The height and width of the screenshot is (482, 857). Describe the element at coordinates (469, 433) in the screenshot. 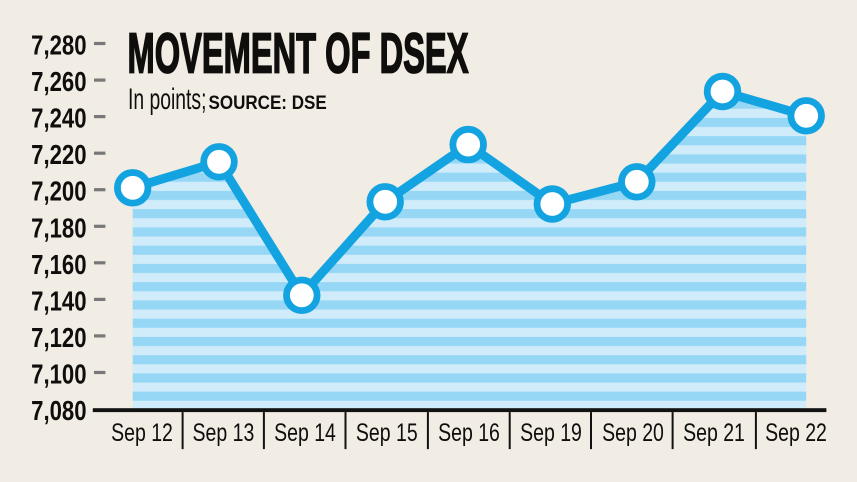

I see `svg-text: Sep 16` at that location.